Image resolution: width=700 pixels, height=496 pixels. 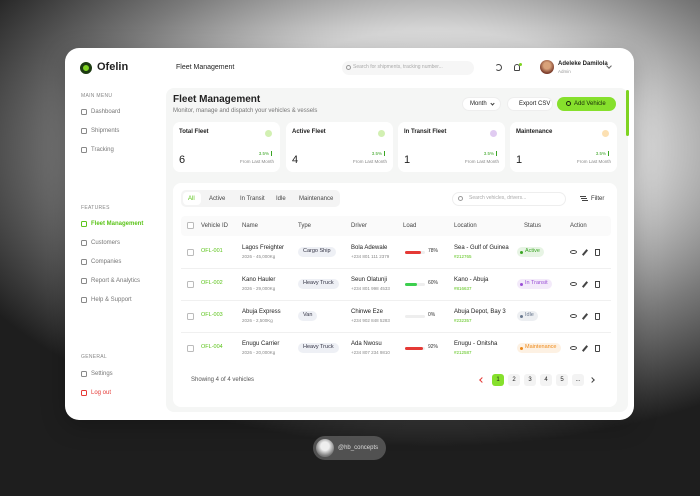 I want to click on driver-name: Chinwe Eze, so click(x=367, y=311).